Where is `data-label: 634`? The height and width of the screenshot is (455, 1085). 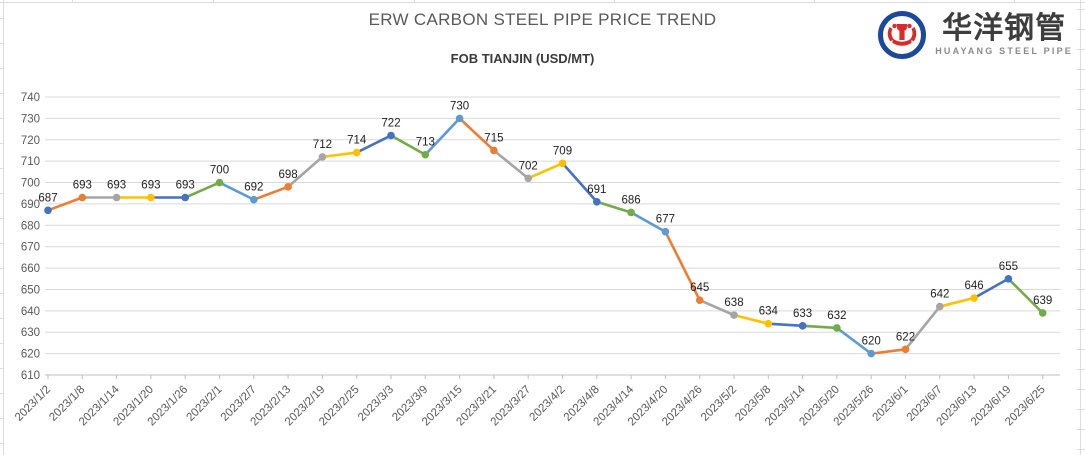
data-label: 634 is located at coordinates (769, 312).